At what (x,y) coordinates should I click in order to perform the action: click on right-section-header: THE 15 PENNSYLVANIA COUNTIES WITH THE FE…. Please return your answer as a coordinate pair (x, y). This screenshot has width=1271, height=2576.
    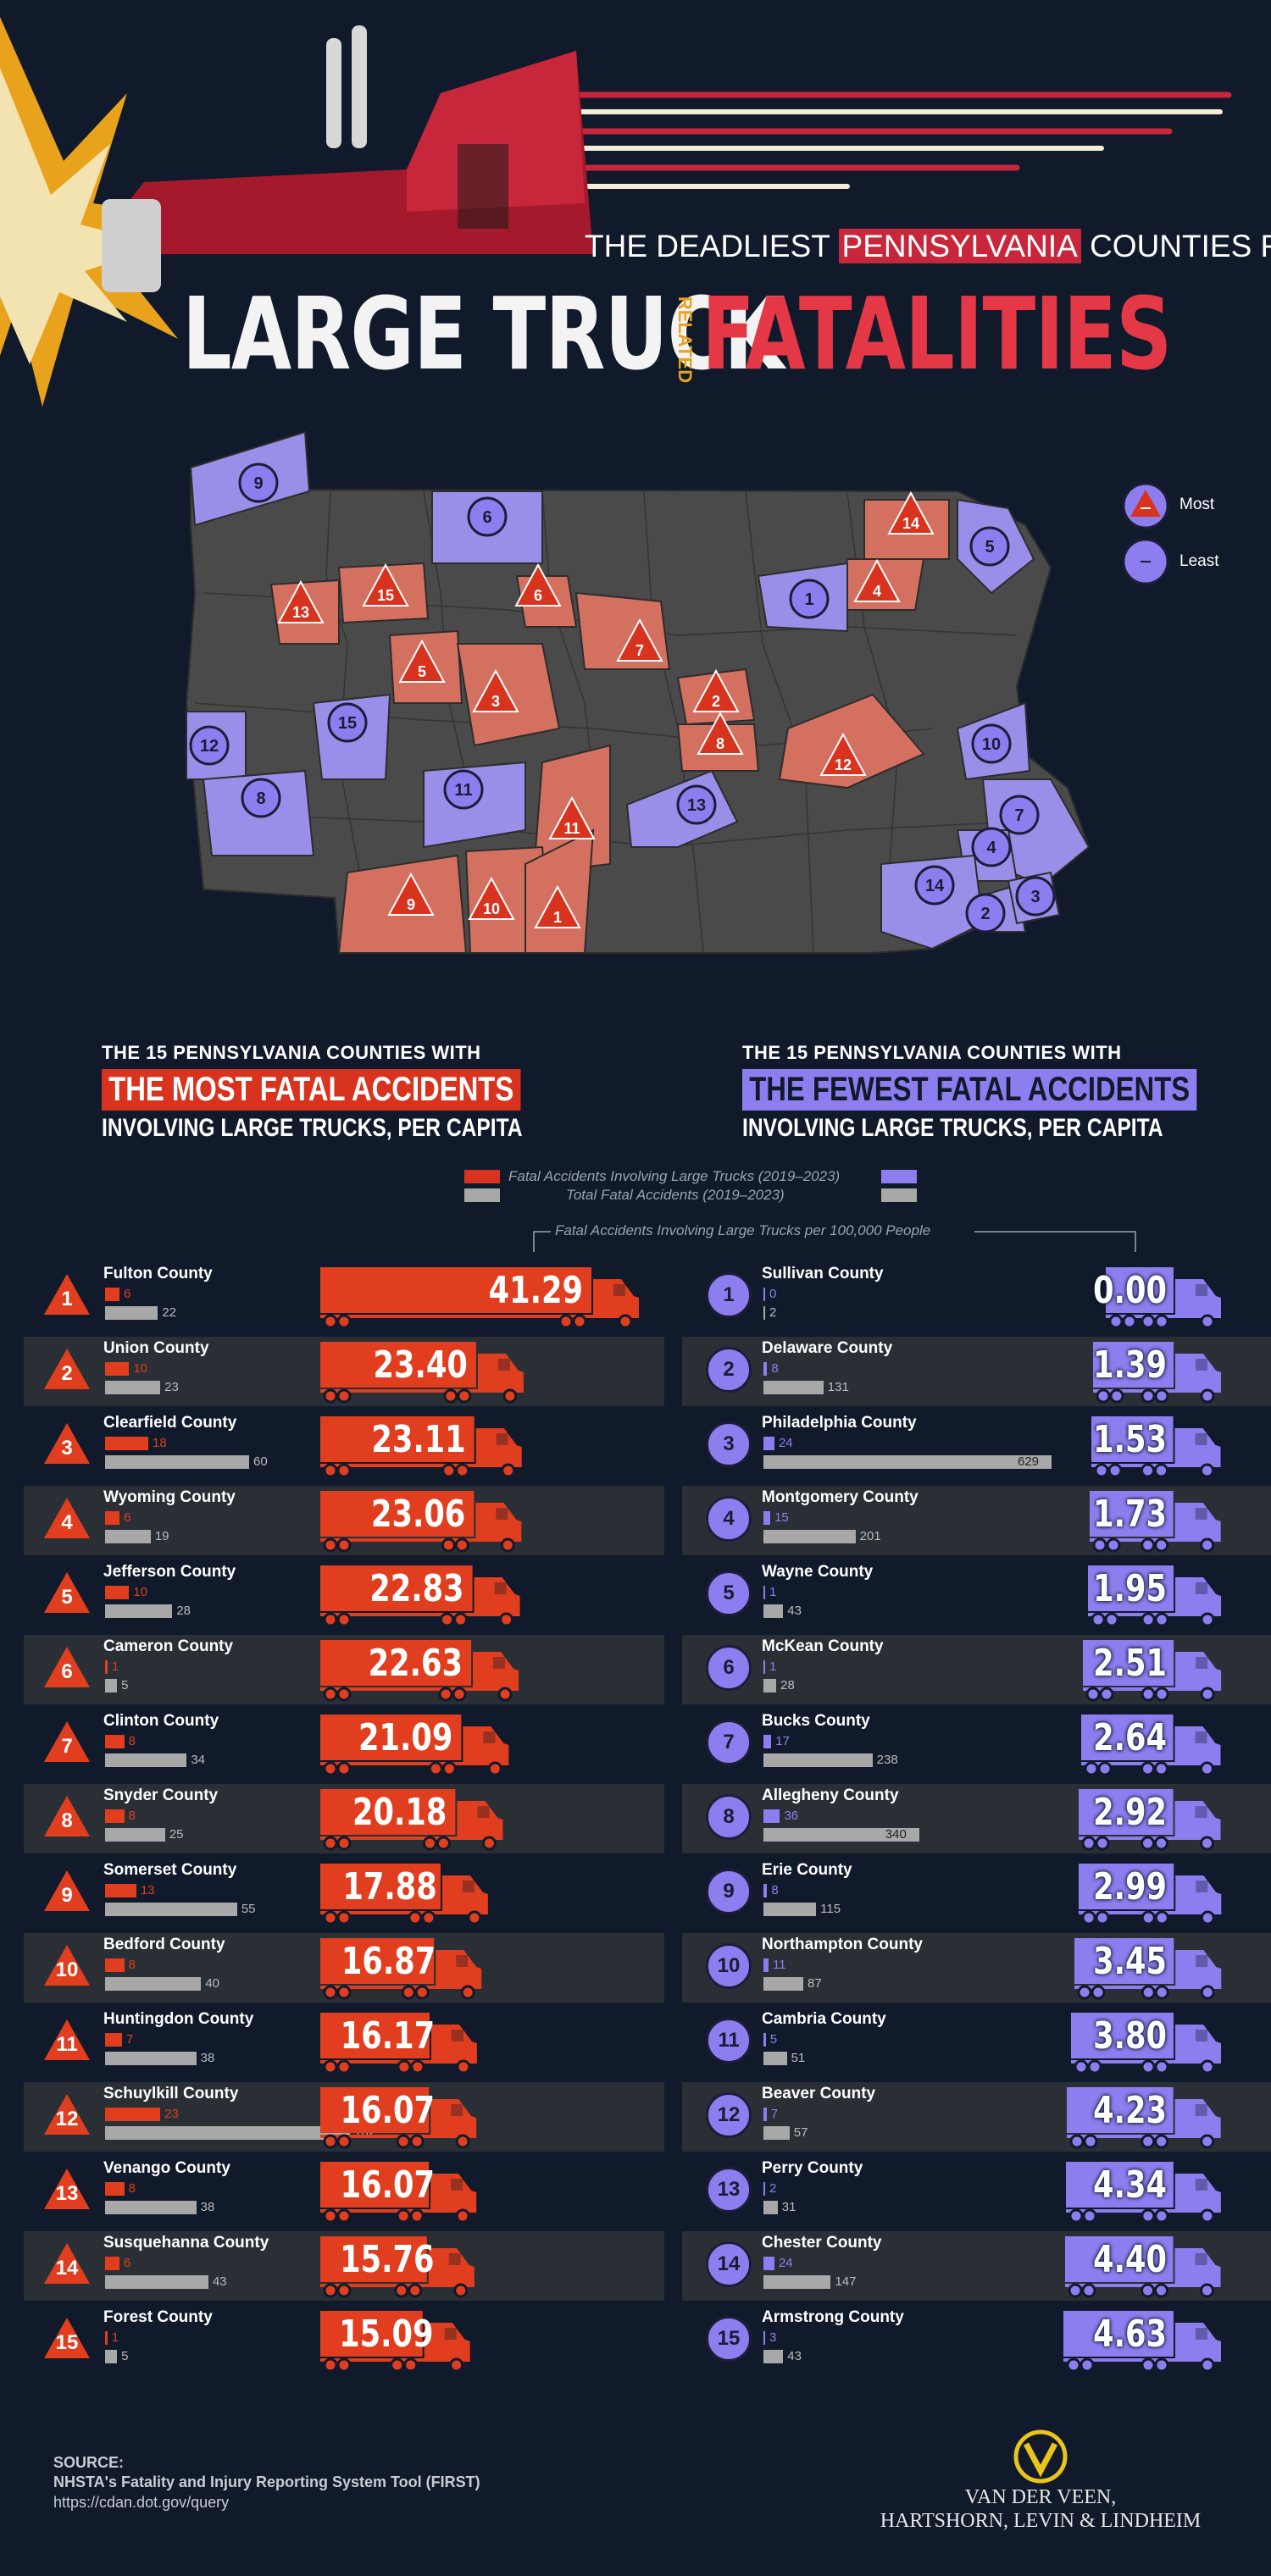
    Looking at the image, I should click on (1006, 1092).